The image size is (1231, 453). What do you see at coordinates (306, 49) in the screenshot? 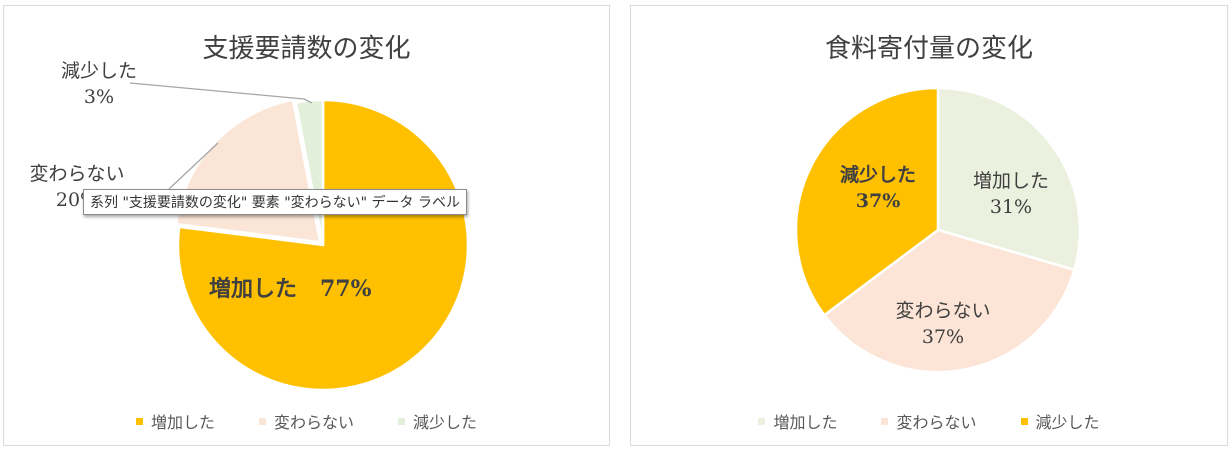
I see `chart-title: 支援要請数の変化` at bounding box center [306, 49].